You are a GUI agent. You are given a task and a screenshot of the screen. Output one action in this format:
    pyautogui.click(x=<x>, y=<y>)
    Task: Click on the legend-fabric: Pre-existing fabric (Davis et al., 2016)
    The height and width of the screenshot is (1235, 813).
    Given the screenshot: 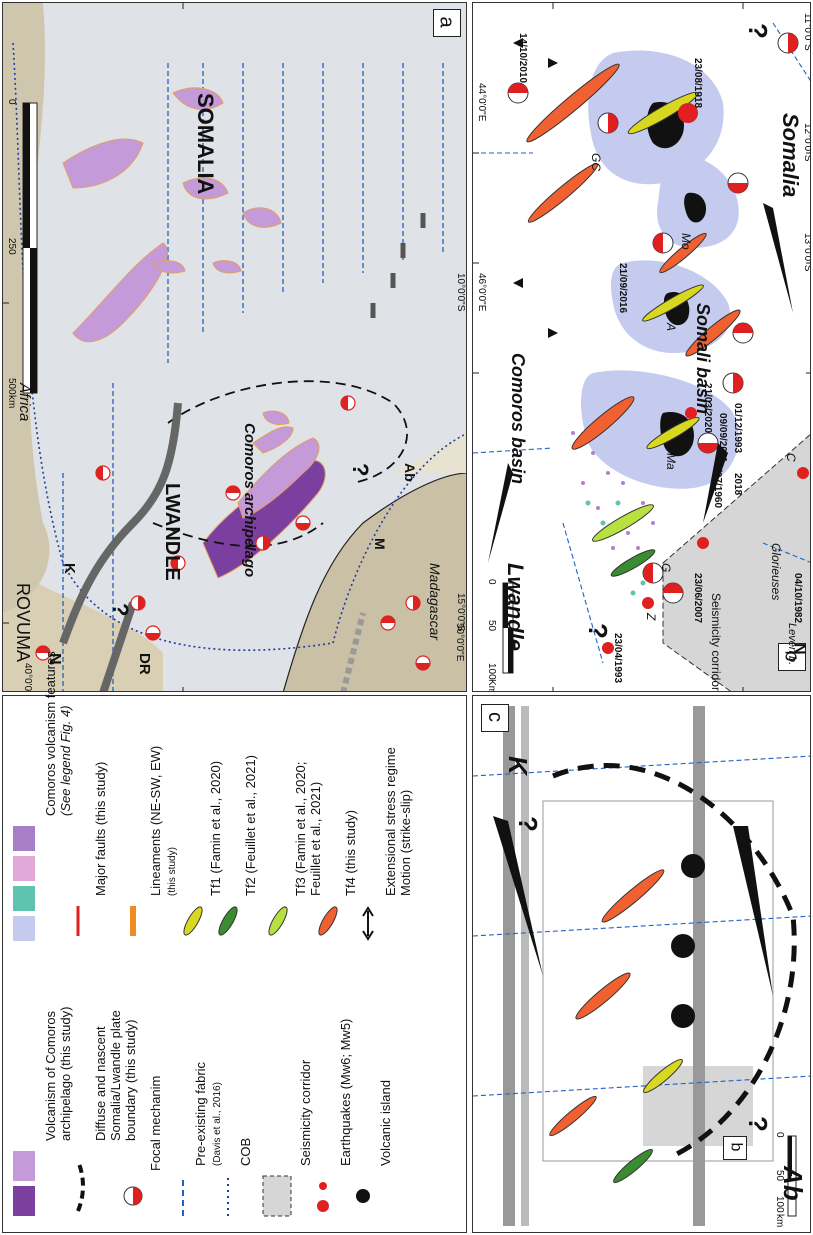 What is the action you would take?
    pyautogui.click(x=208, y=1113)
    